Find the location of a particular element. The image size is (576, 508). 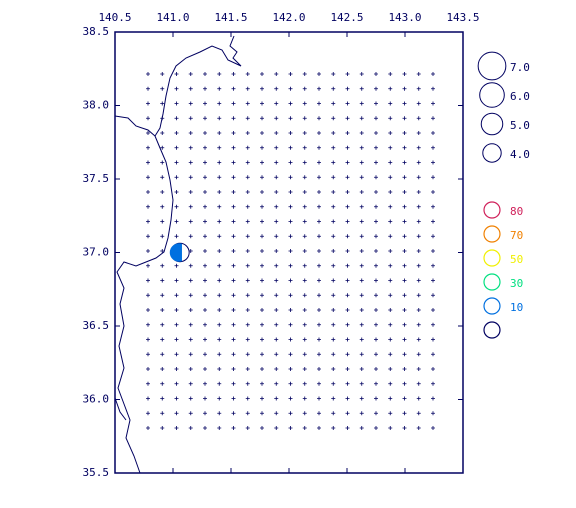

magnitude-legend-label: 7.0 is located at coordinates (520, 67).